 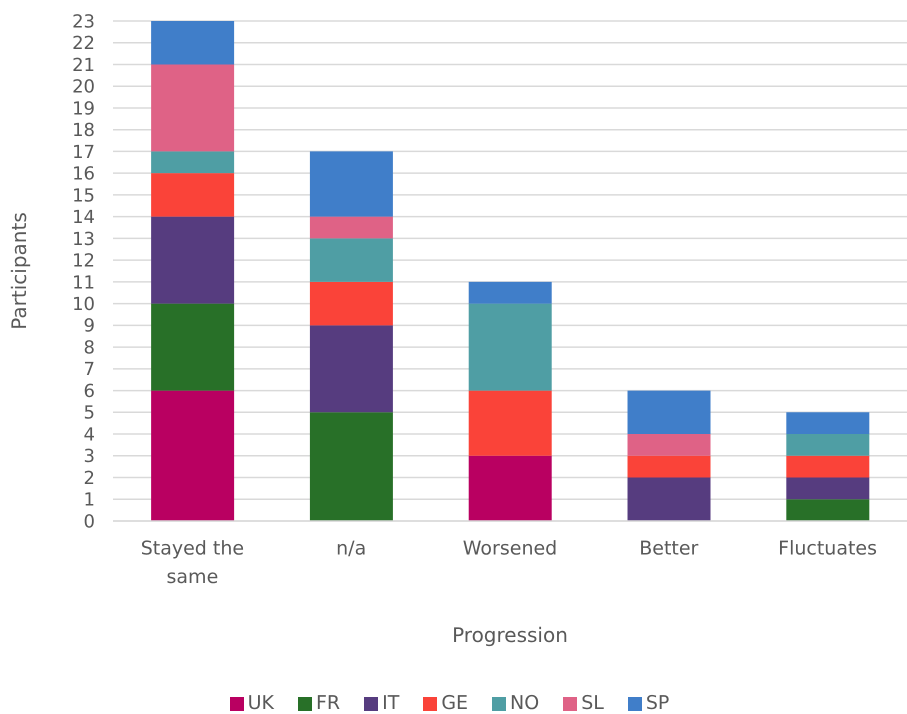 I want to click on x-tick-label: n/a, so click(x=351, y=548).